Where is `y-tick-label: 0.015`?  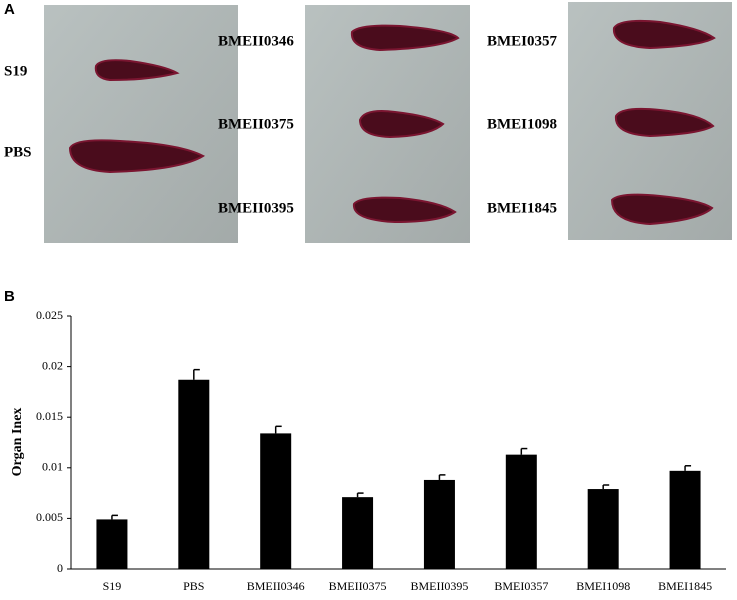
y-tick-label: 0.015 is located at coordinates (49, 416).